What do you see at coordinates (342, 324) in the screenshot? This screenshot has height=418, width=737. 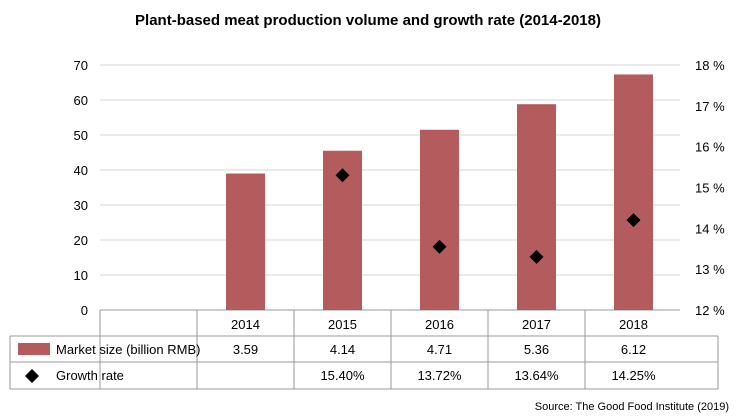 I see `category-label: 2015` at bounding box center [342, 324].